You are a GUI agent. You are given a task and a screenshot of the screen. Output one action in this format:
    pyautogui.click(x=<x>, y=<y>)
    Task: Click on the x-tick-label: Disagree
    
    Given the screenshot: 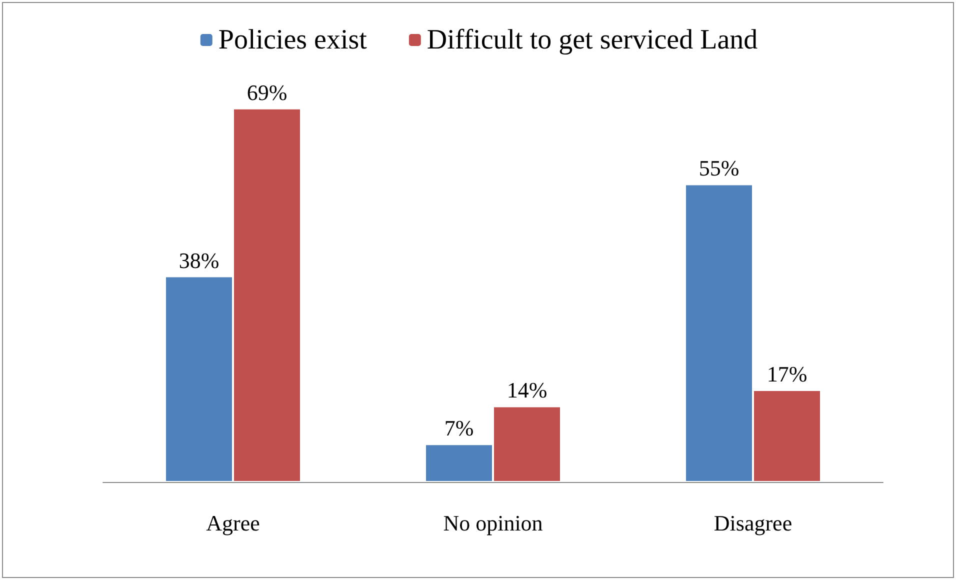 What is the action you would take?
    pyautogui.click(x=753, y=523)
    